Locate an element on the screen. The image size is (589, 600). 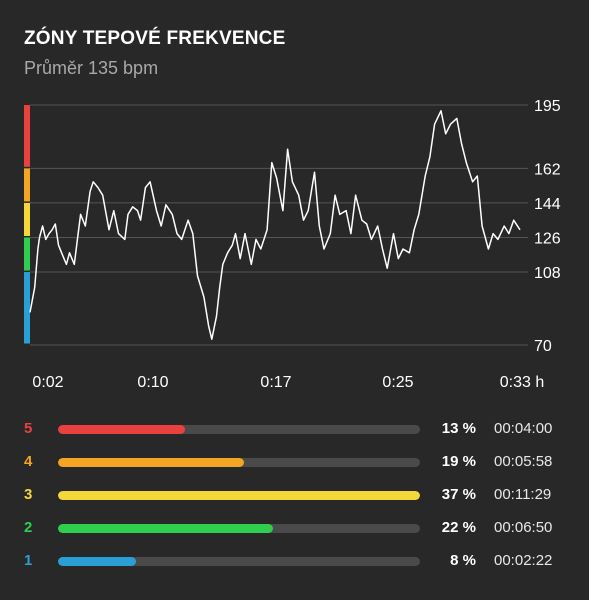
page-title: ZÓNY TEPOVÉ FREKVENCE is located at coordinates (155, 38).